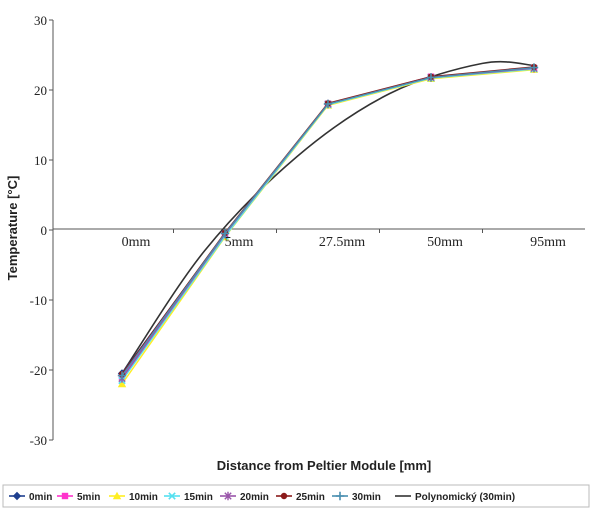 The image size is (593, 510). Describe the element at coordinates (445, 242) in the screenshot. I see `x-tick-label: 50mm` at that location.